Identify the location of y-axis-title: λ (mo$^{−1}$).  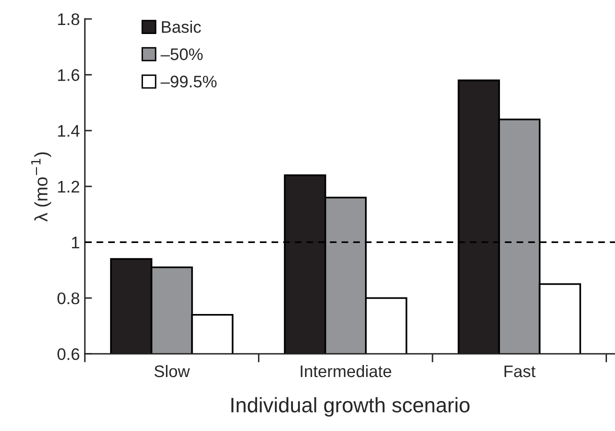
(41, 187).